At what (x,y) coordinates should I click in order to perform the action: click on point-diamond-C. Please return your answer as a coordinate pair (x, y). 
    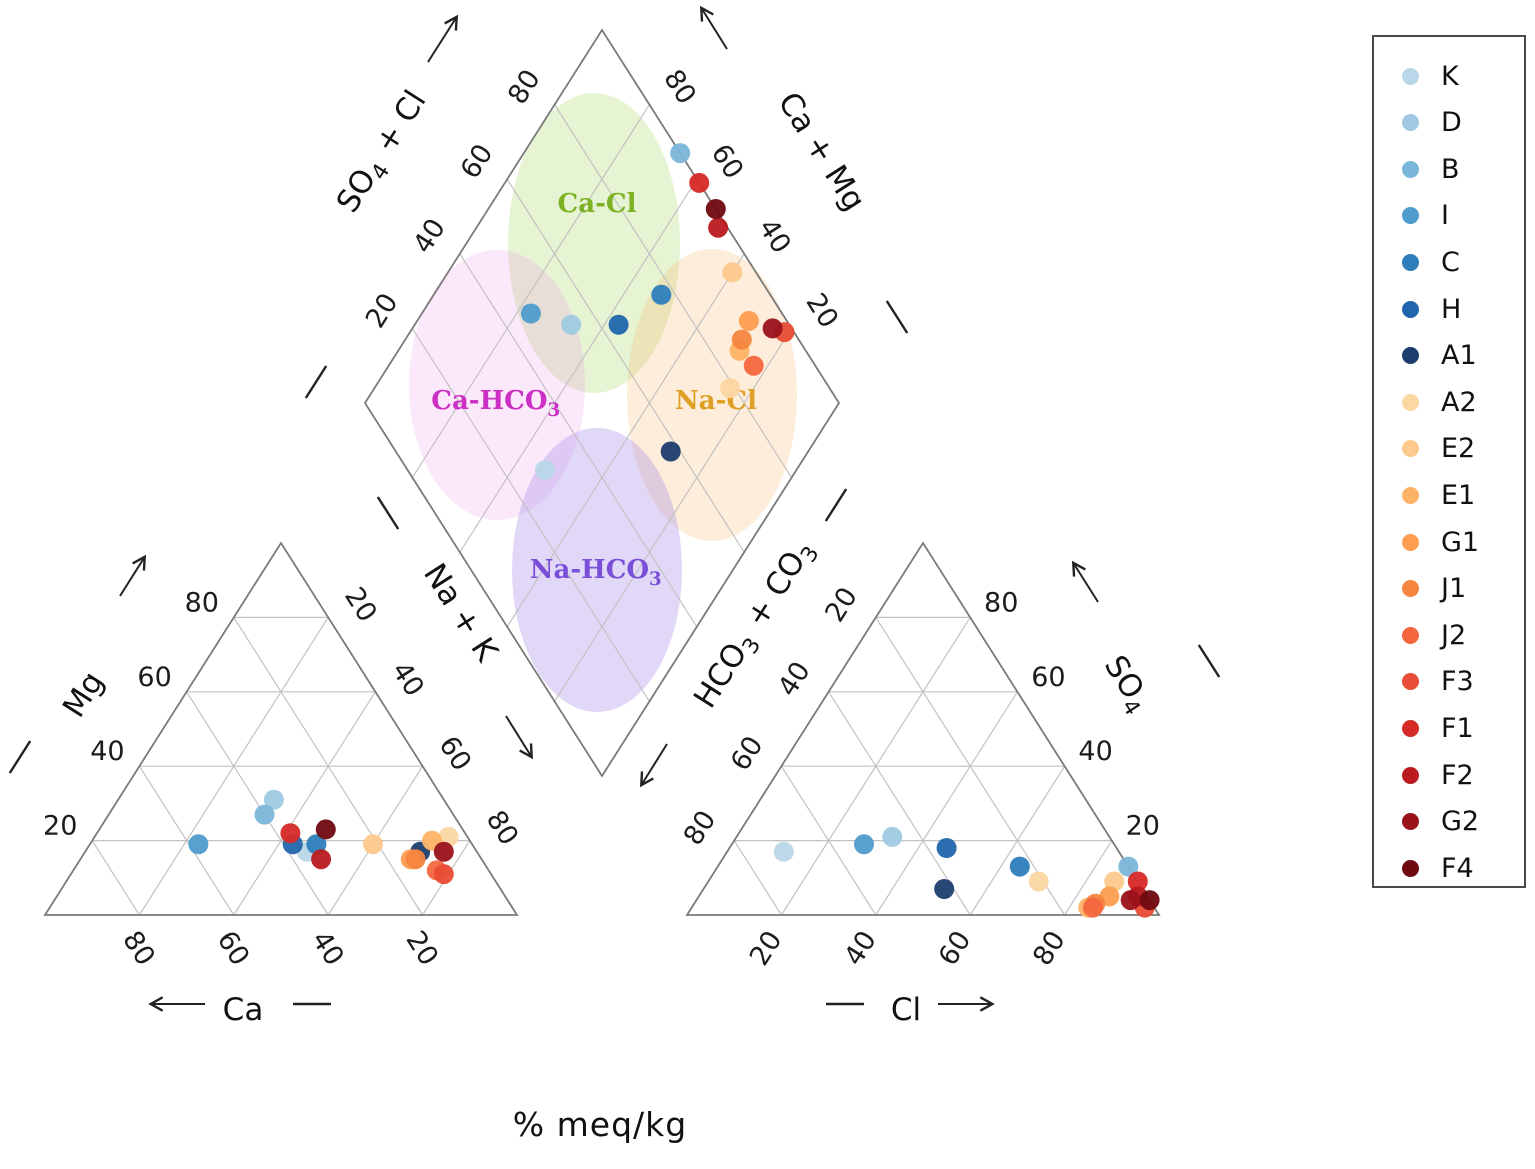
    Looking at the image, I should click on (661, 294).